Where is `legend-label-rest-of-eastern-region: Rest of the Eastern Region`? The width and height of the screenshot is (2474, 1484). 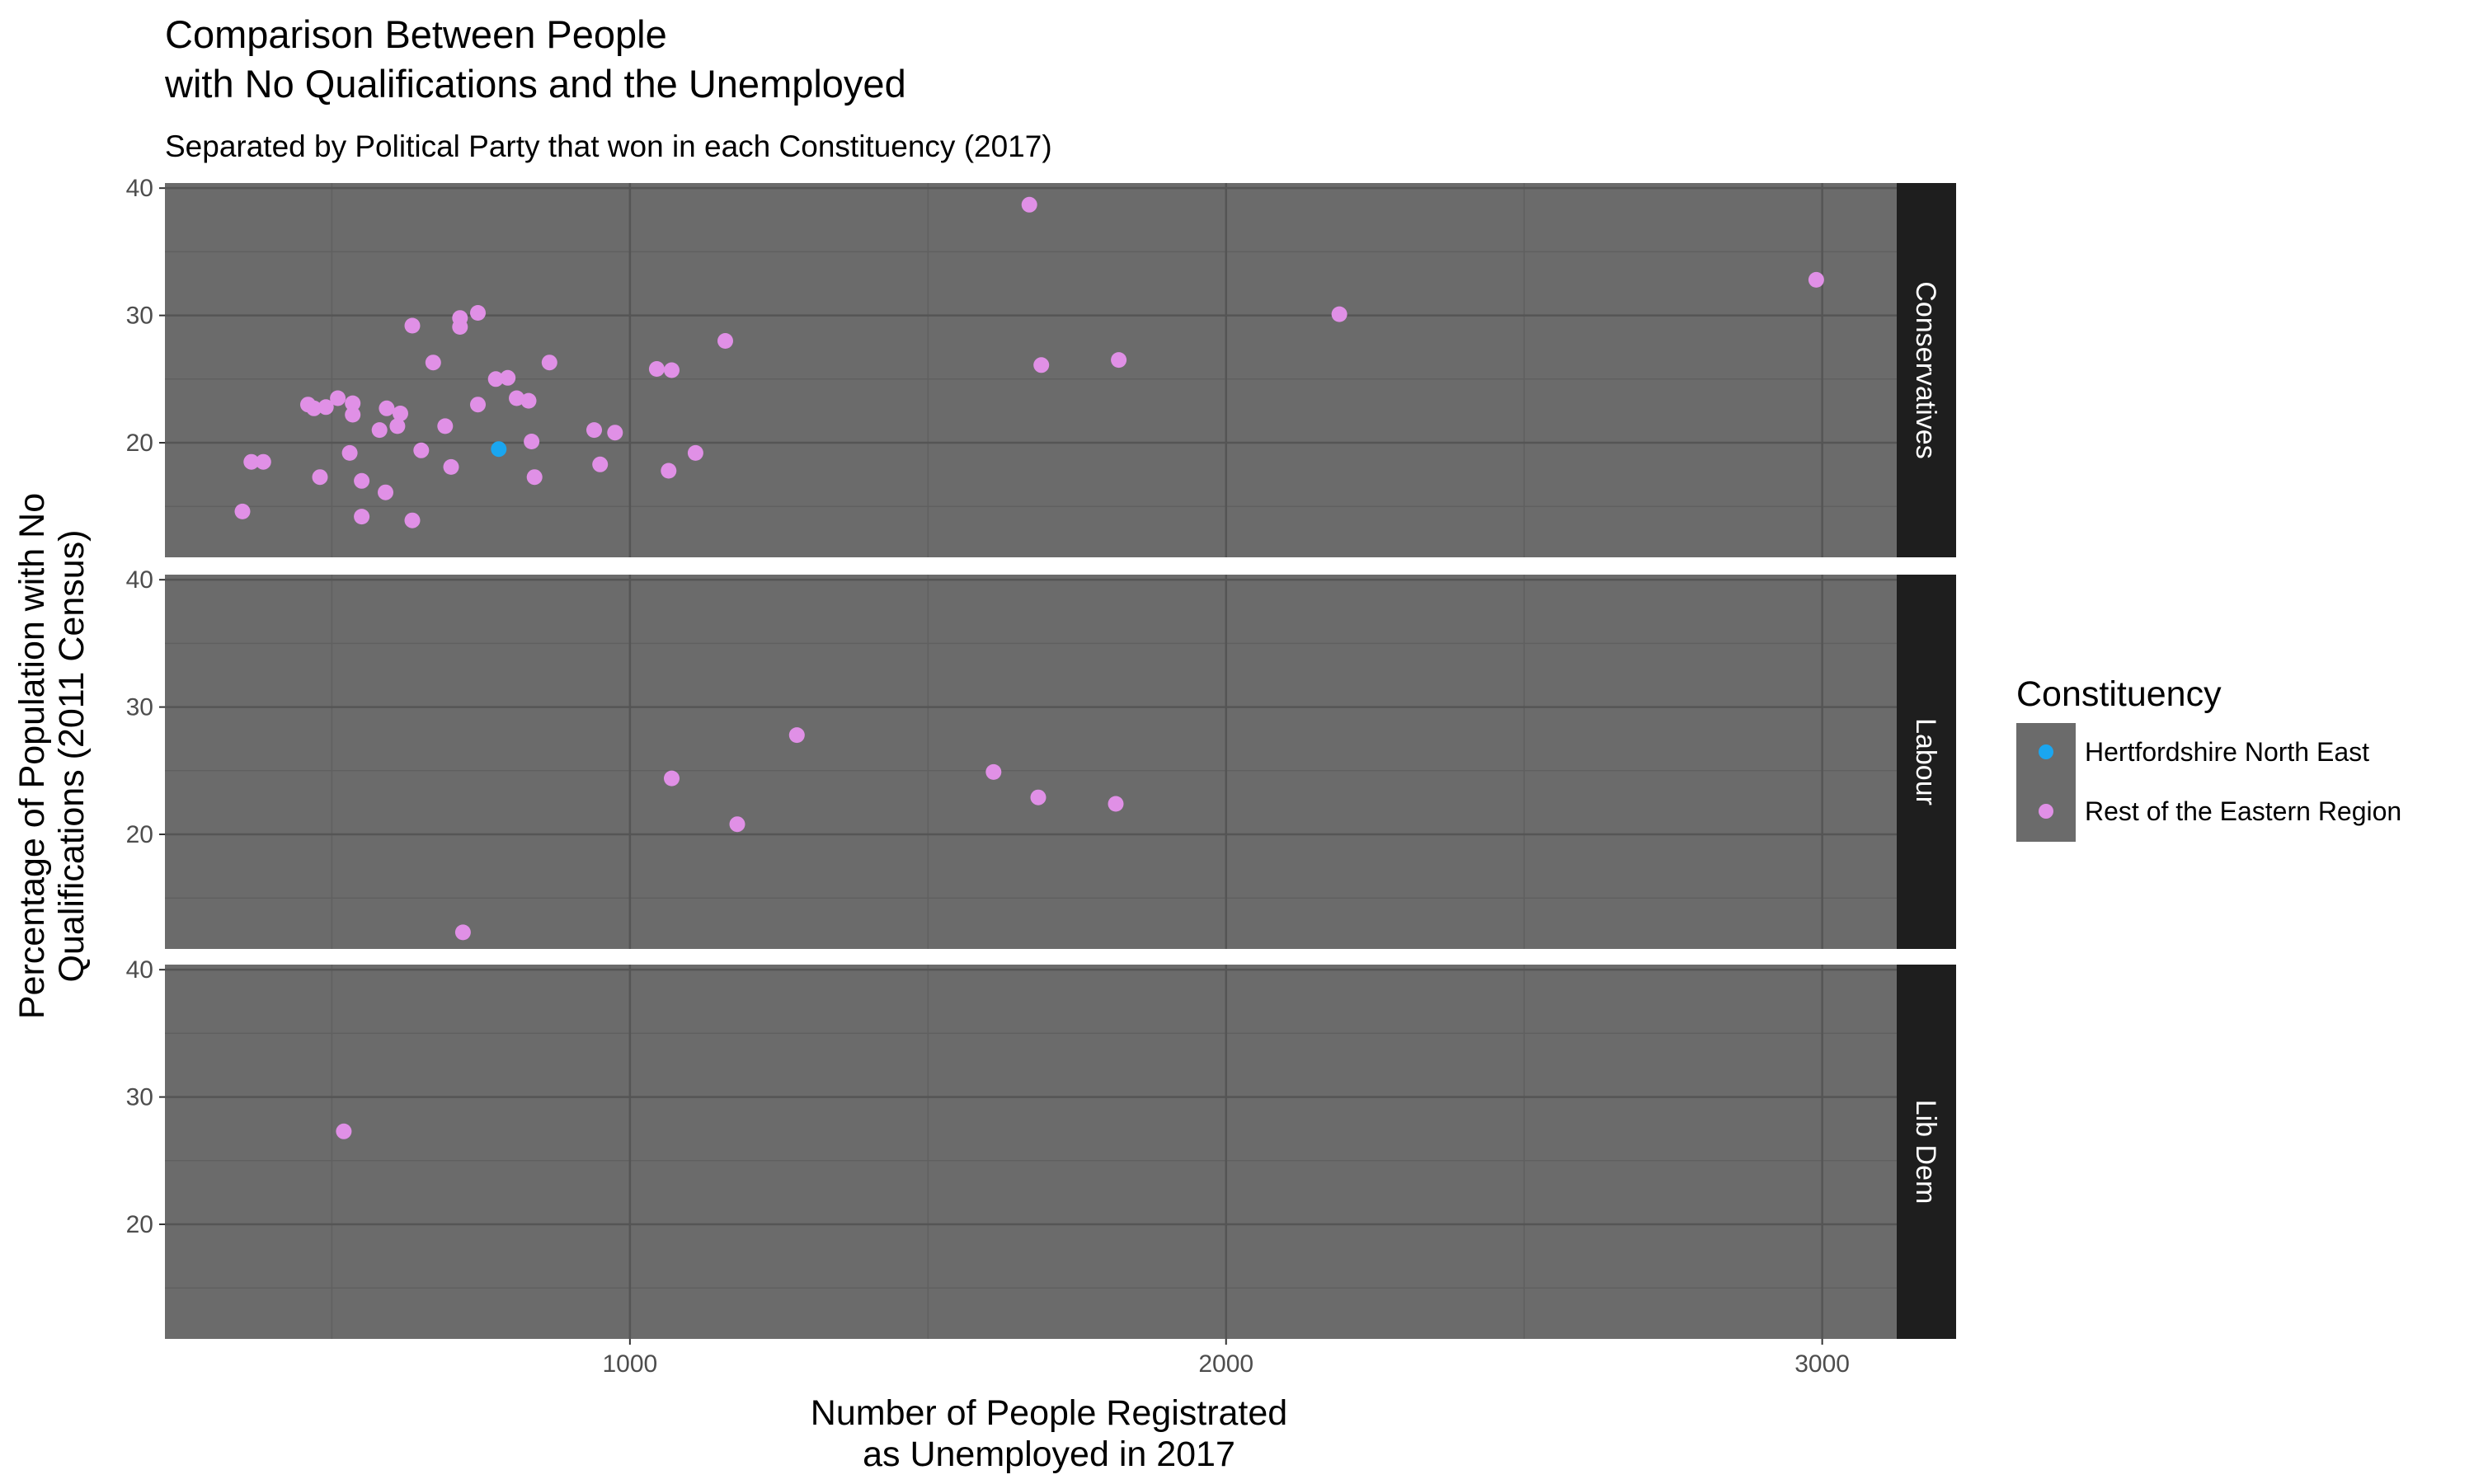 legend-label-rest-of-eastern-region: Rest of the Eastern Region is located at coordinates (2243, 811).